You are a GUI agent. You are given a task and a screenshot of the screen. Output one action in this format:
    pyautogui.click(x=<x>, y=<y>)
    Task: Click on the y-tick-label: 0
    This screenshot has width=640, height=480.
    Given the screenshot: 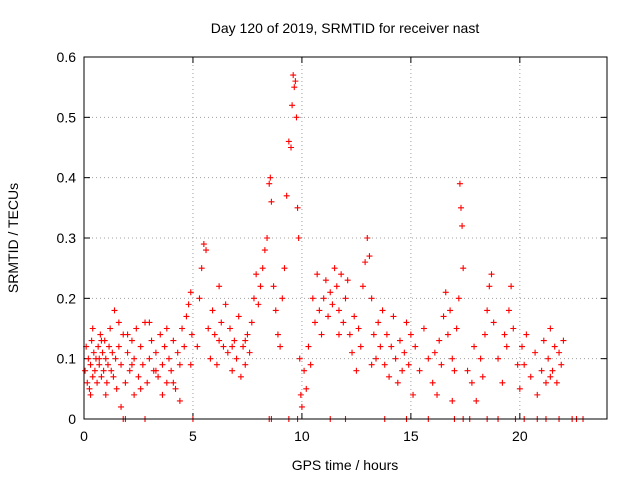 What is the action you would take?
    pyautogui.click(x=72, y=419)
    